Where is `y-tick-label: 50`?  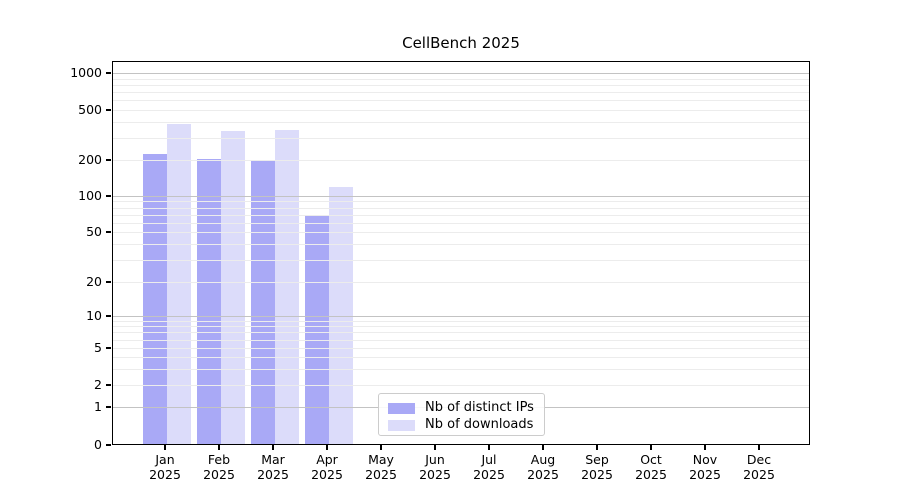
y-tick-label: 50 is located at coordinates (94, 231).